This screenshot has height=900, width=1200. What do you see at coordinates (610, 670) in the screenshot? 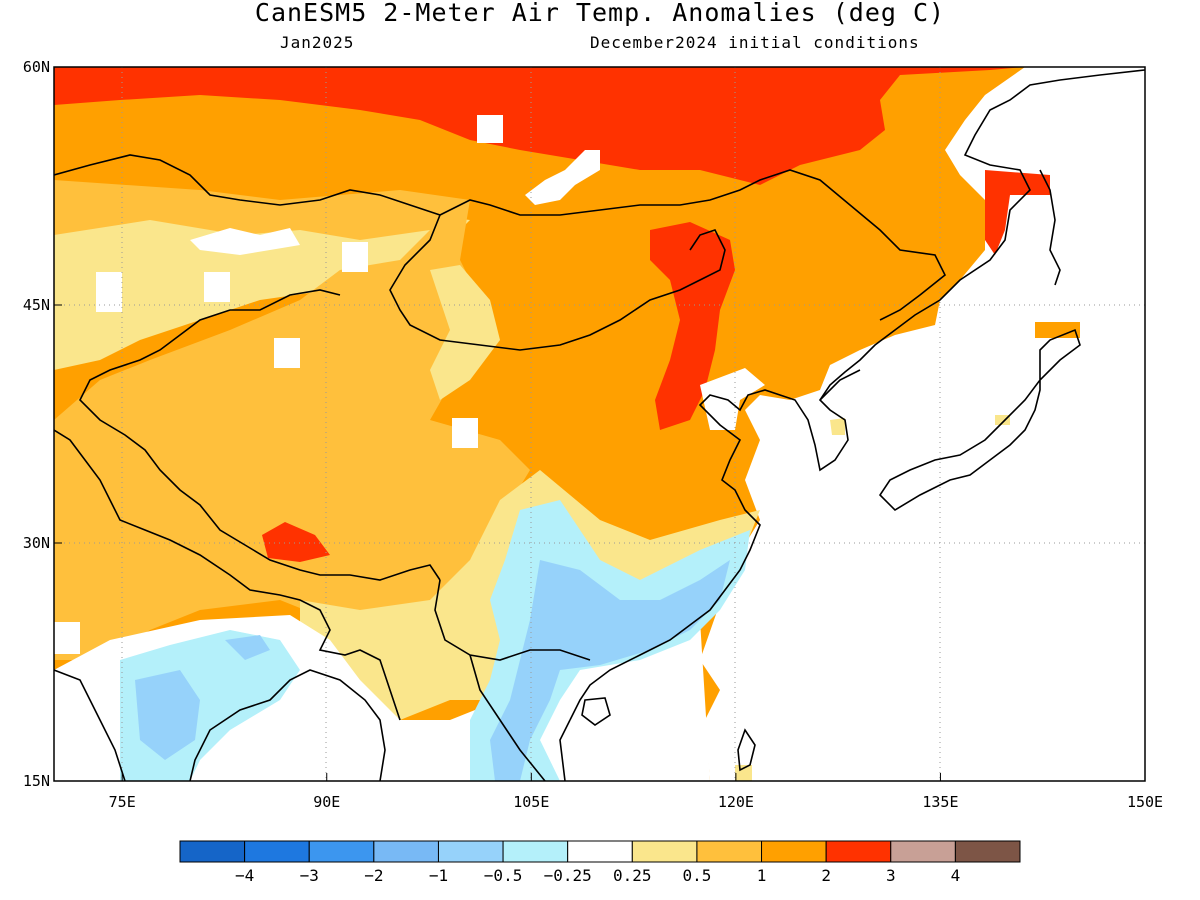
I see `anomaly-neg-core-south-china` at bounding box center [610, 670].